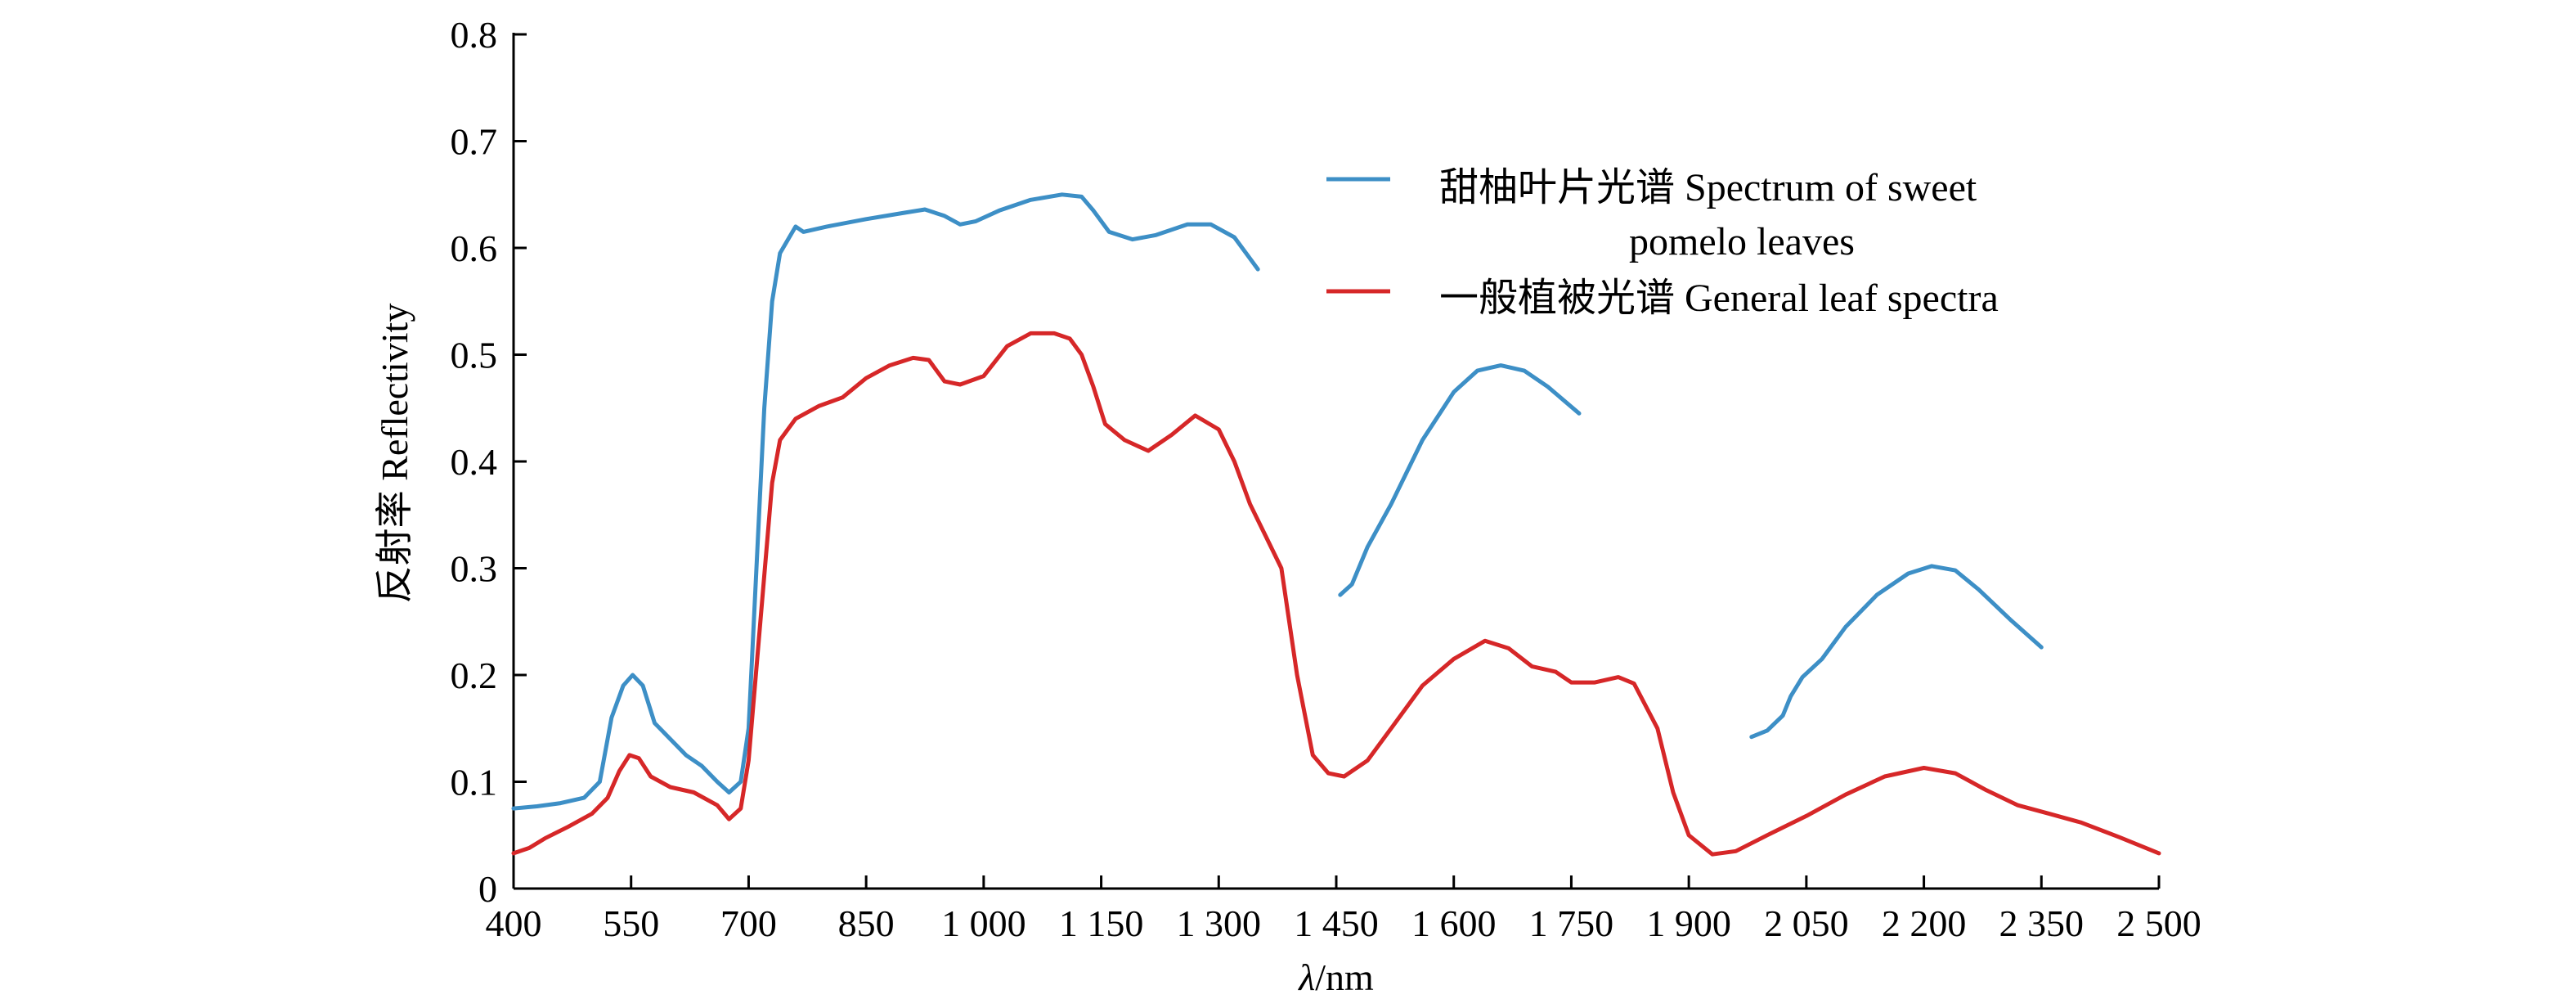  Describe the element at coordinates (514, 923) in the screenshot. I see `x-tick-label: 400` at that location.